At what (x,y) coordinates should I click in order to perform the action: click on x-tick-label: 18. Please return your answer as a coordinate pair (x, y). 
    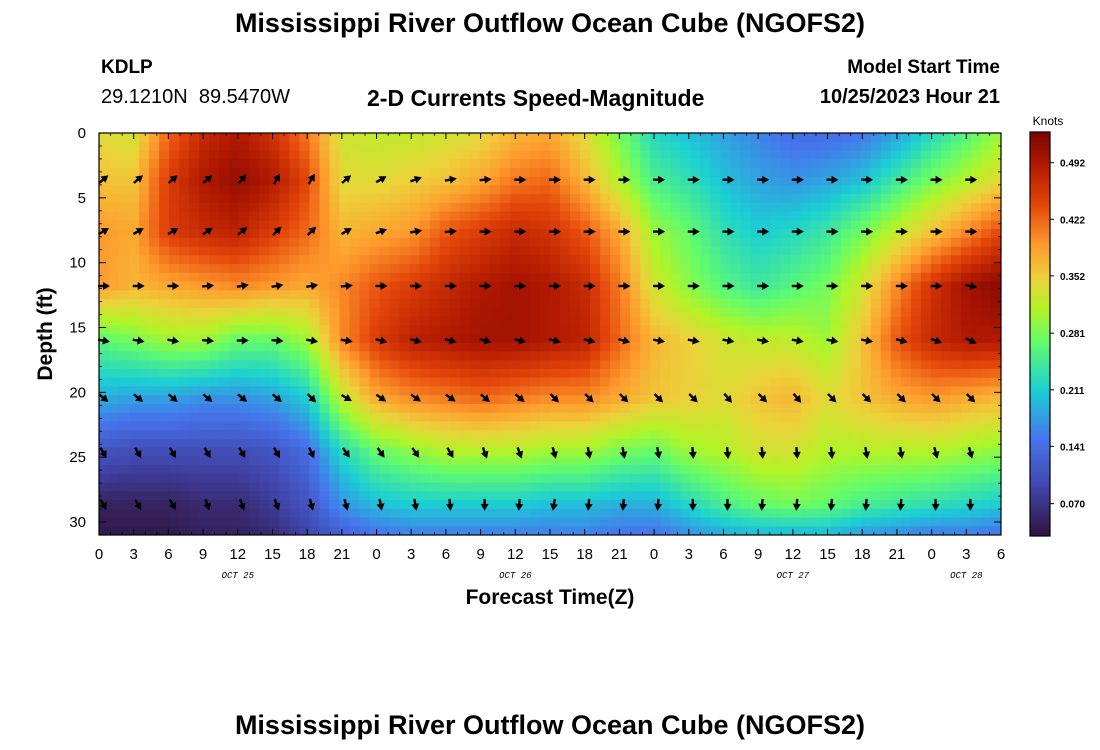
    Looking at the image, I should click on (584, 554).